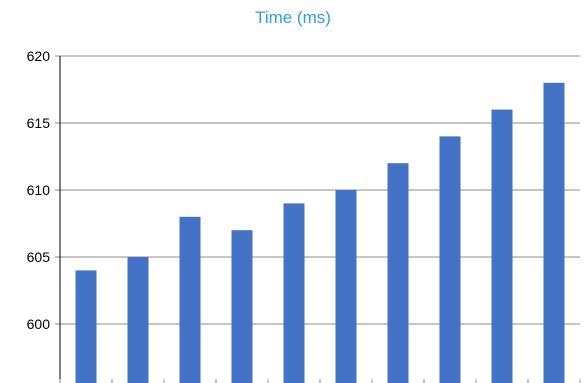 The image size is (586, 383). I want to click on y-tick-label-600: 600, so click(39, 324).